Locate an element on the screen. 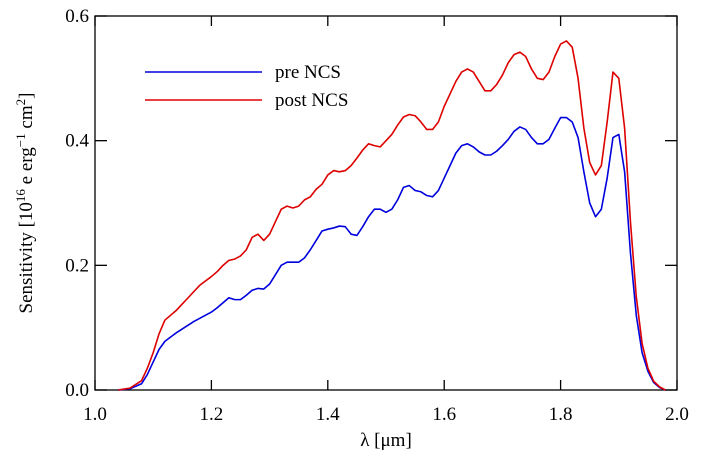  y-tick-label: 0.6 is located at coordinates (77, 16).